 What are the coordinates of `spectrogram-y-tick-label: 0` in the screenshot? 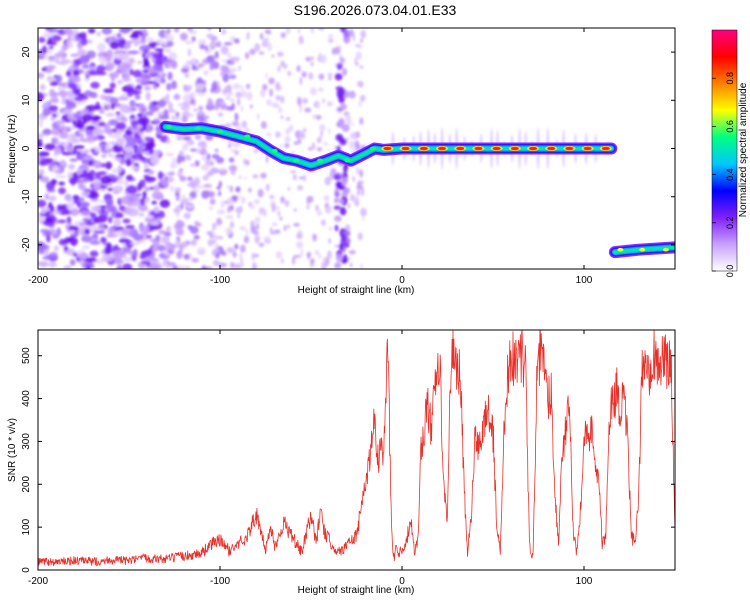 It's located at (26, 148).